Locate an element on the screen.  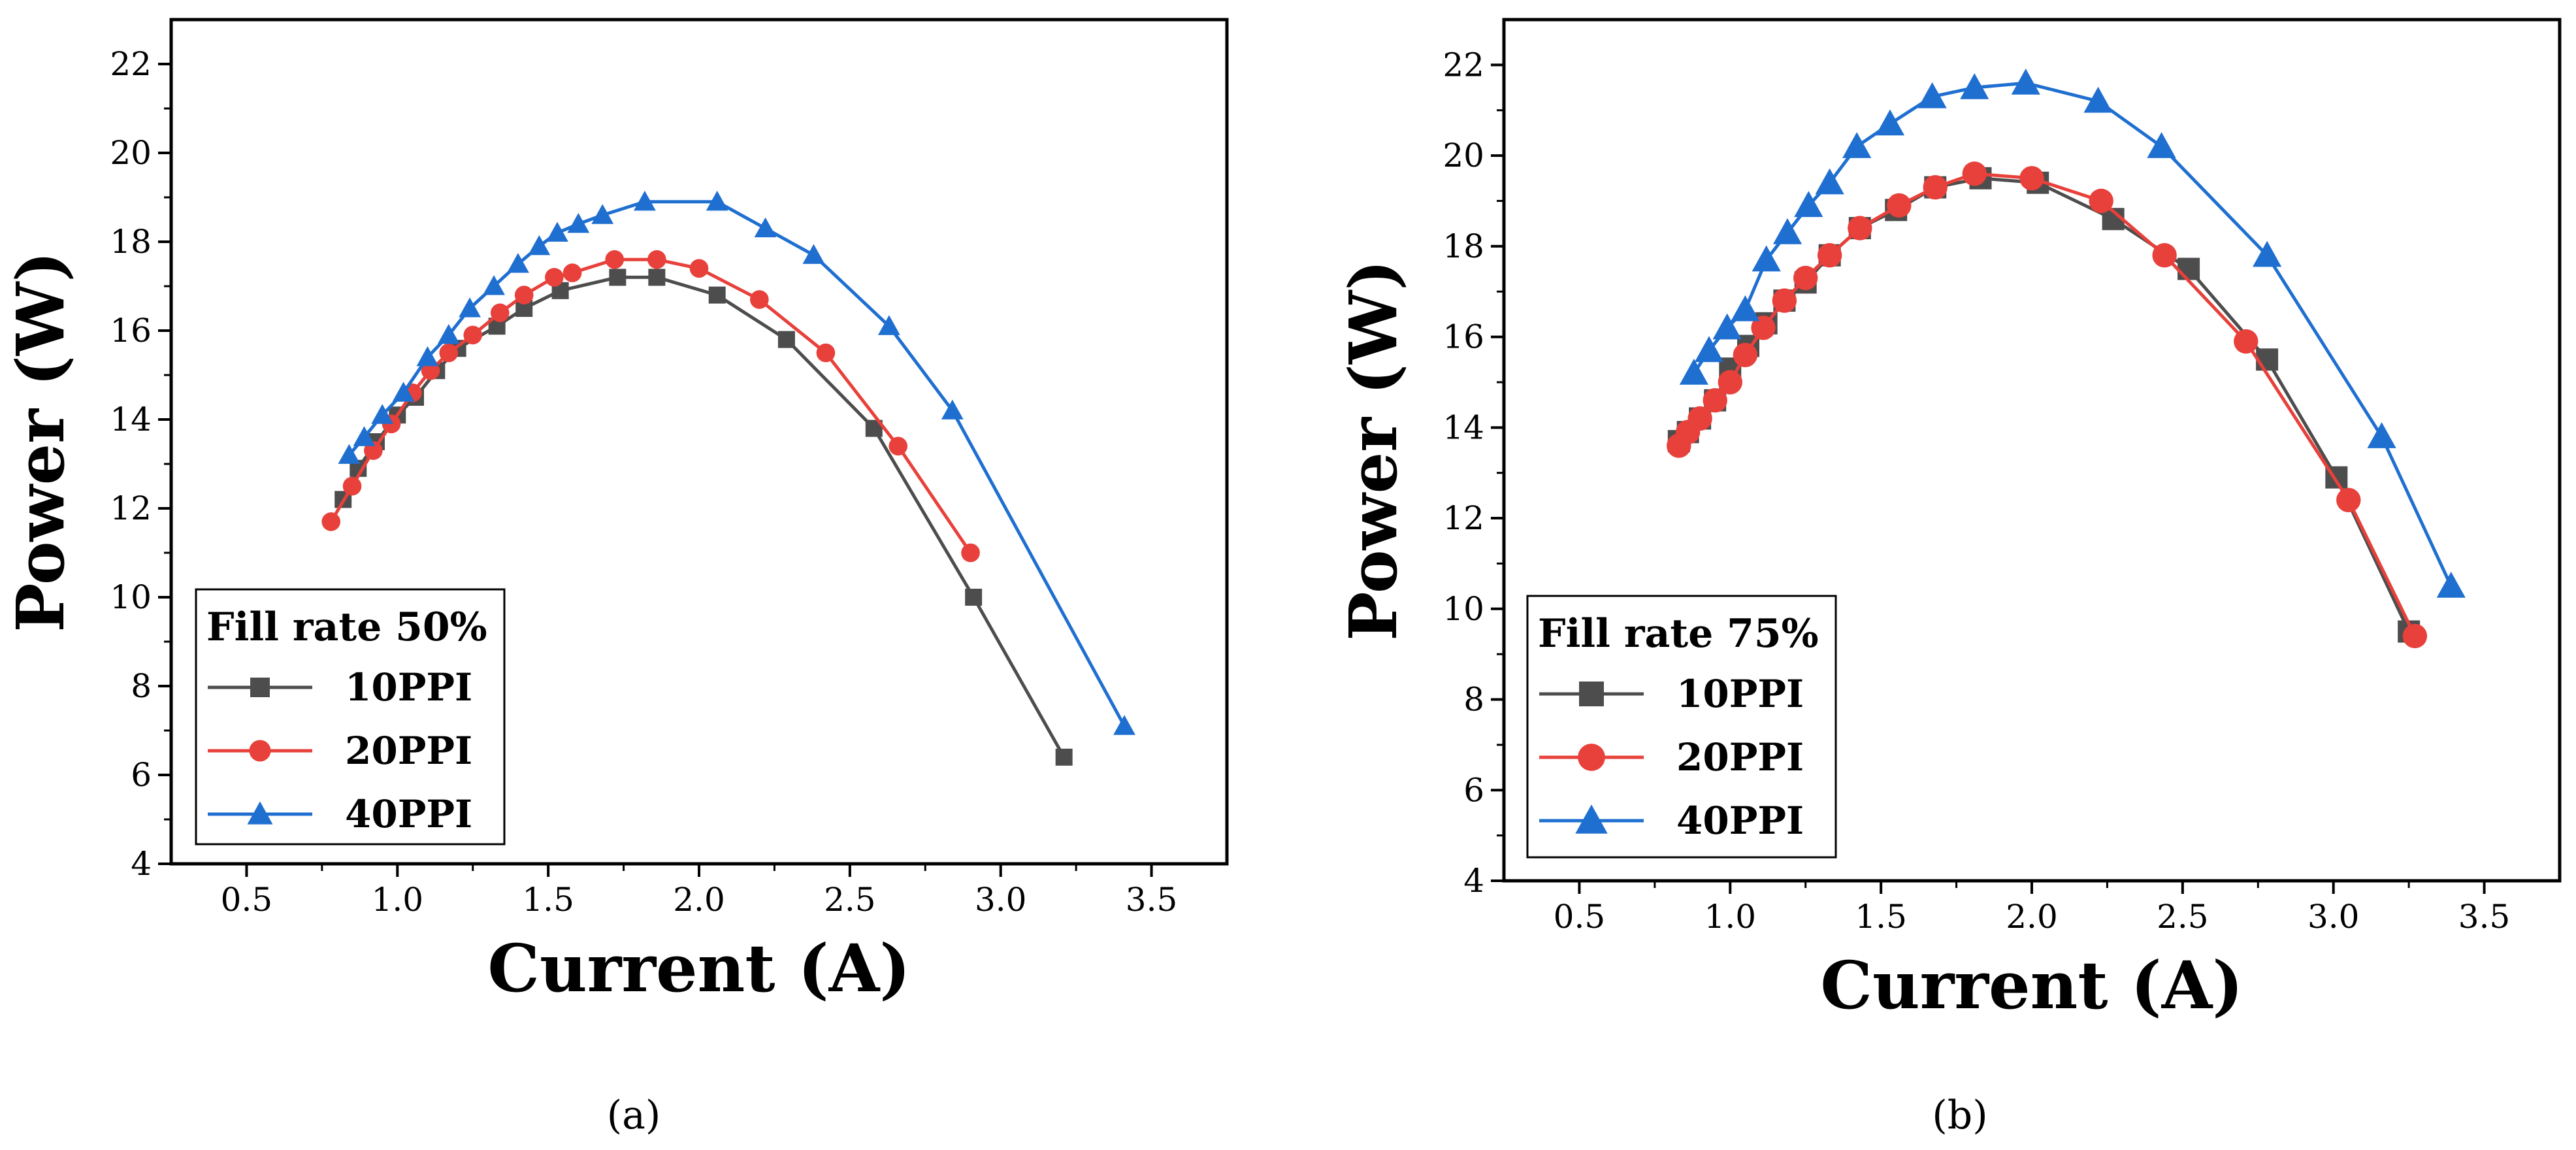
y-tick-label: 6 is located at coordinates (141, 775).